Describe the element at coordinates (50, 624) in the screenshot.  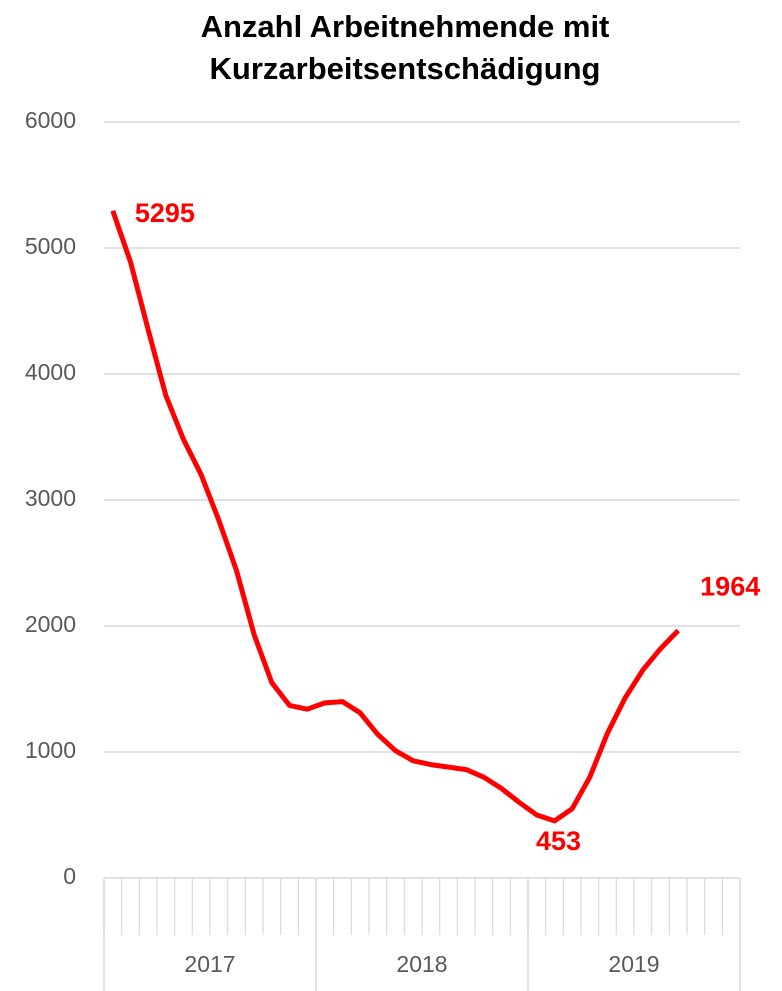
I see `y-tick-label: 2000` at that location.